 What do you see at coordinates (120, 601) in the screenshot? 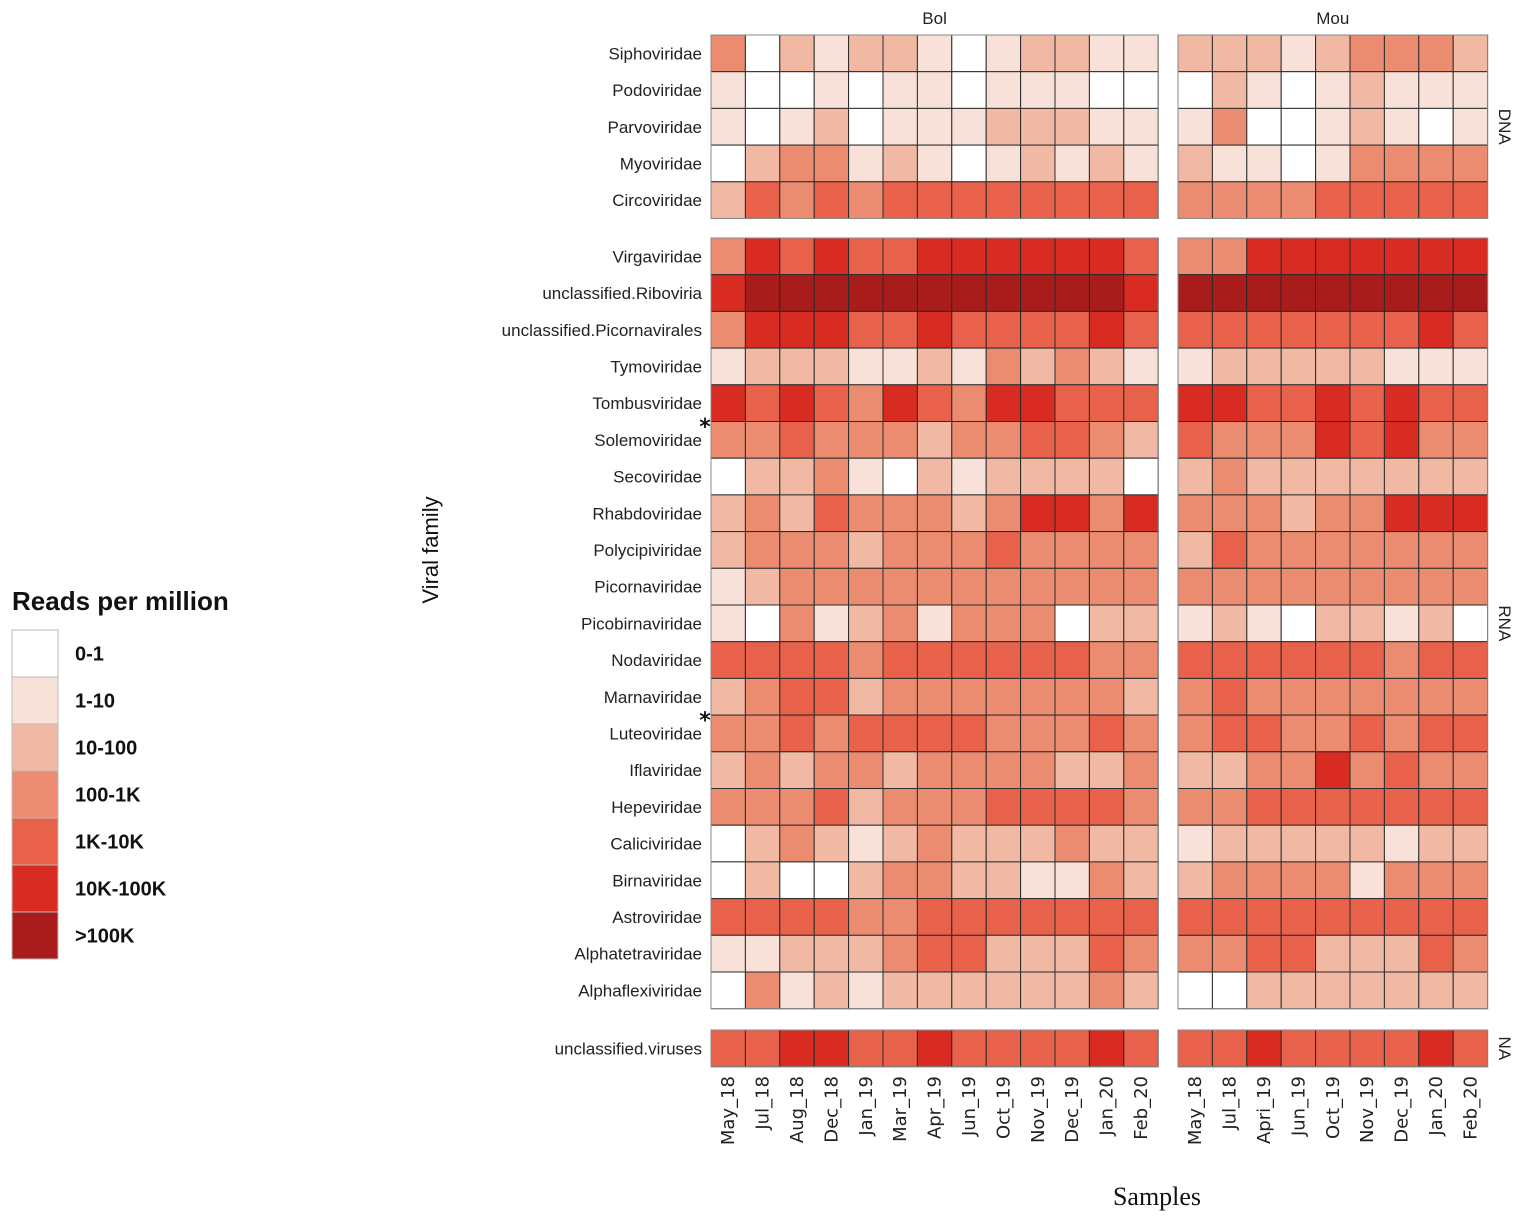
I see `legend-title: Reads per million` at bounding box center [120, 601].